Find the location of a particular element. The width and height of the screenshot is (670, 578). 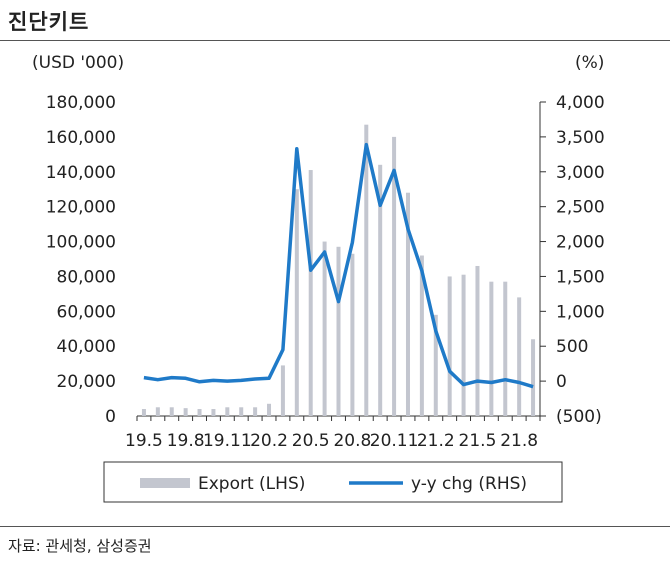

x-tick-label: 19.5 is located at coordinates (144, 441).